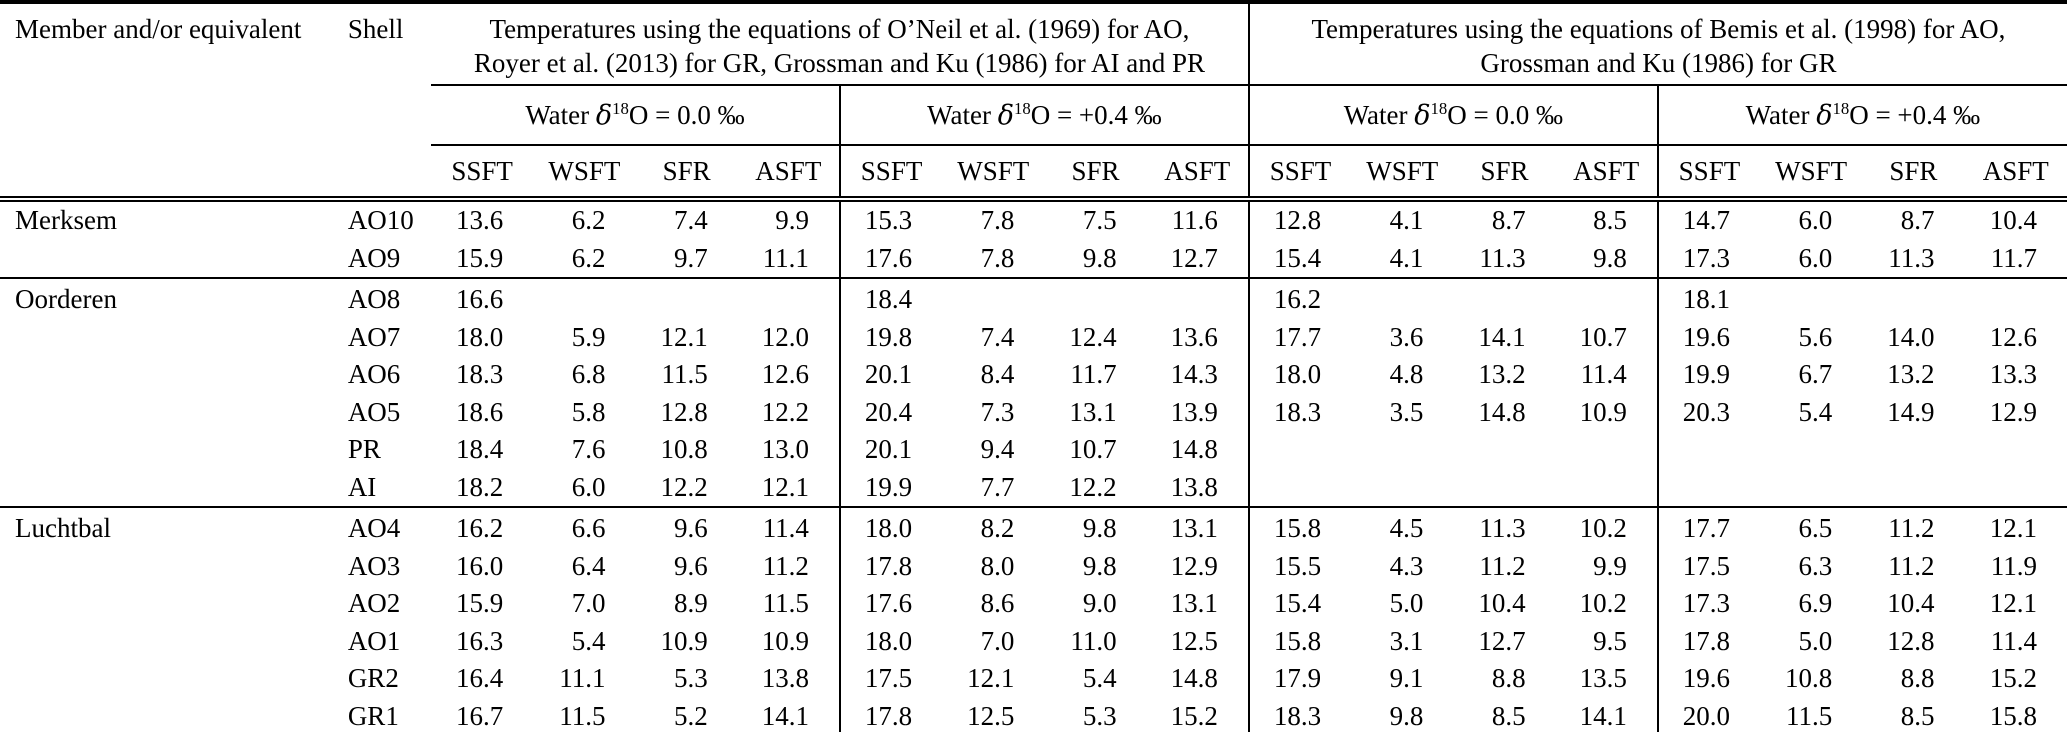  I want to click on value-cell: 5.0, so click(1815, 640).